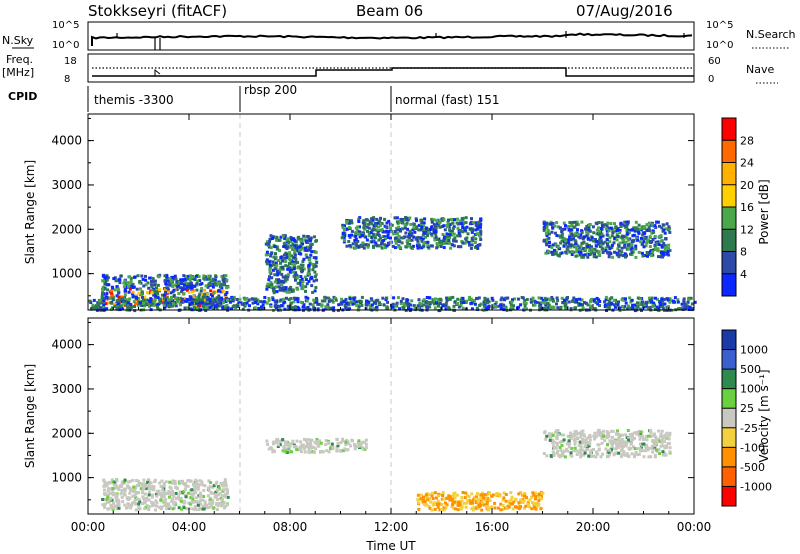 This screenshot has height=554, width=800. What do you see at coordinates (747, 229) in the screenshot?
I see `colorbar-tick-label: 12` at bounding box center [747, 229].